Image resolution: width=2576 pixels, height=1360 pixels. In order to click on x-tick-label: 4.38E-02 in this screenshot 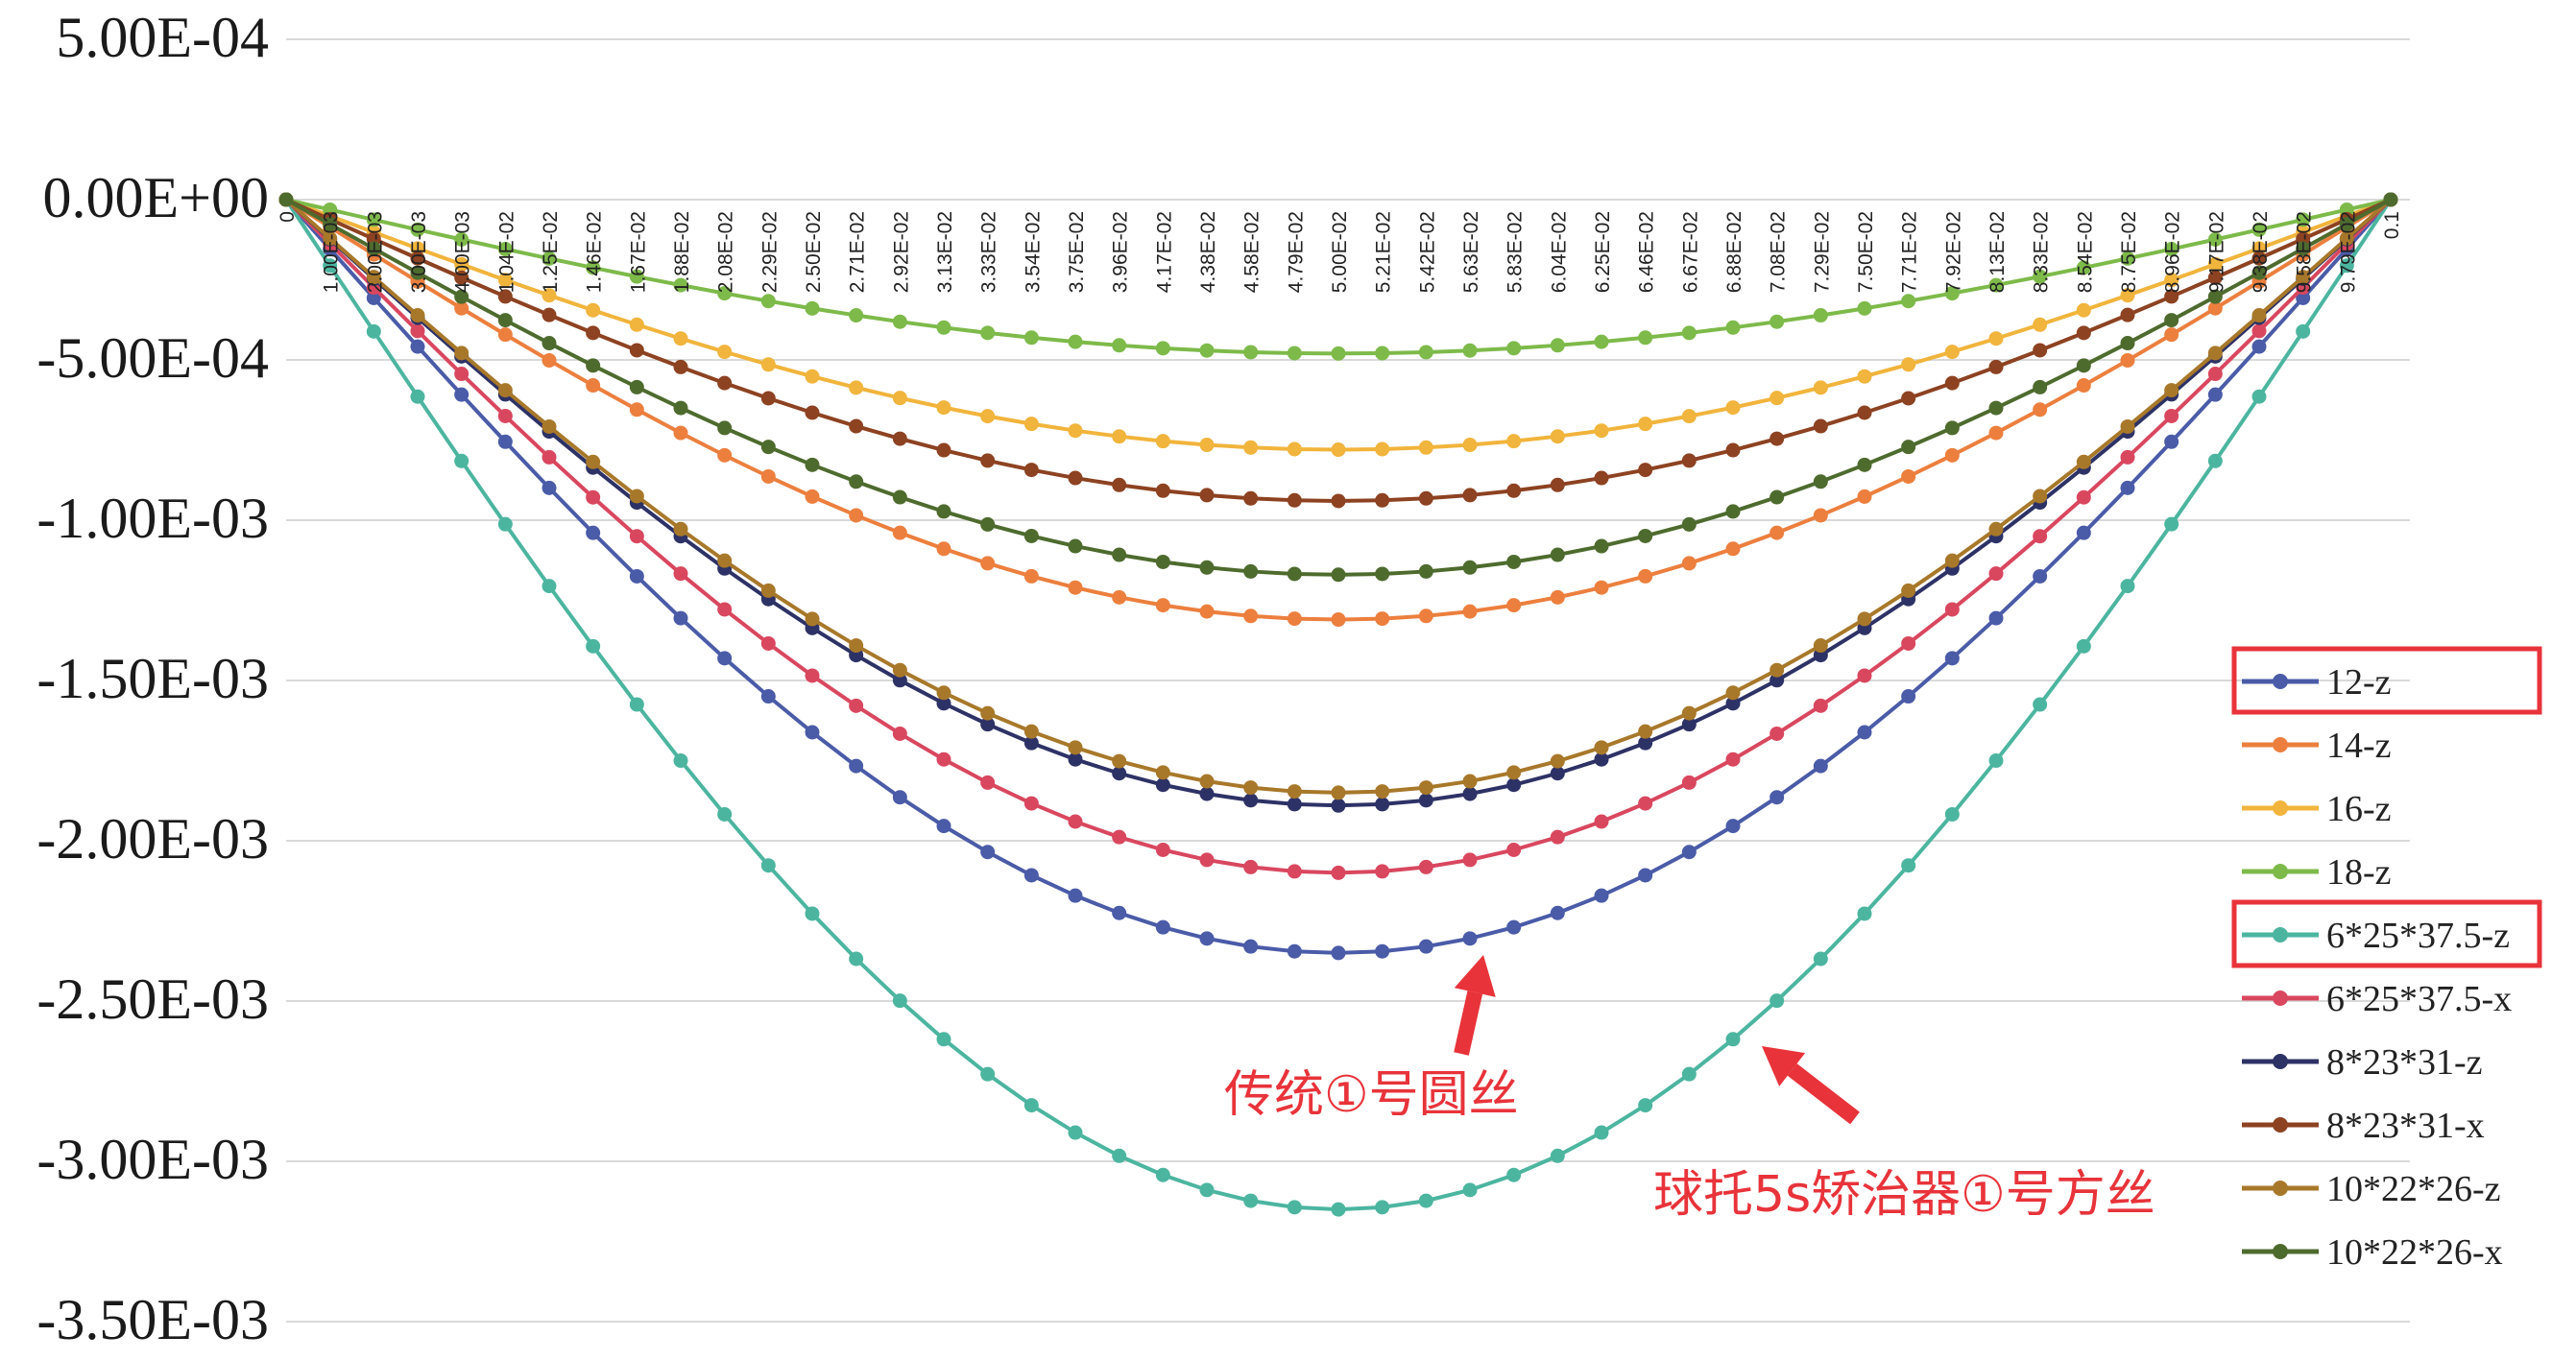, I will do `click(1208, 252)`.